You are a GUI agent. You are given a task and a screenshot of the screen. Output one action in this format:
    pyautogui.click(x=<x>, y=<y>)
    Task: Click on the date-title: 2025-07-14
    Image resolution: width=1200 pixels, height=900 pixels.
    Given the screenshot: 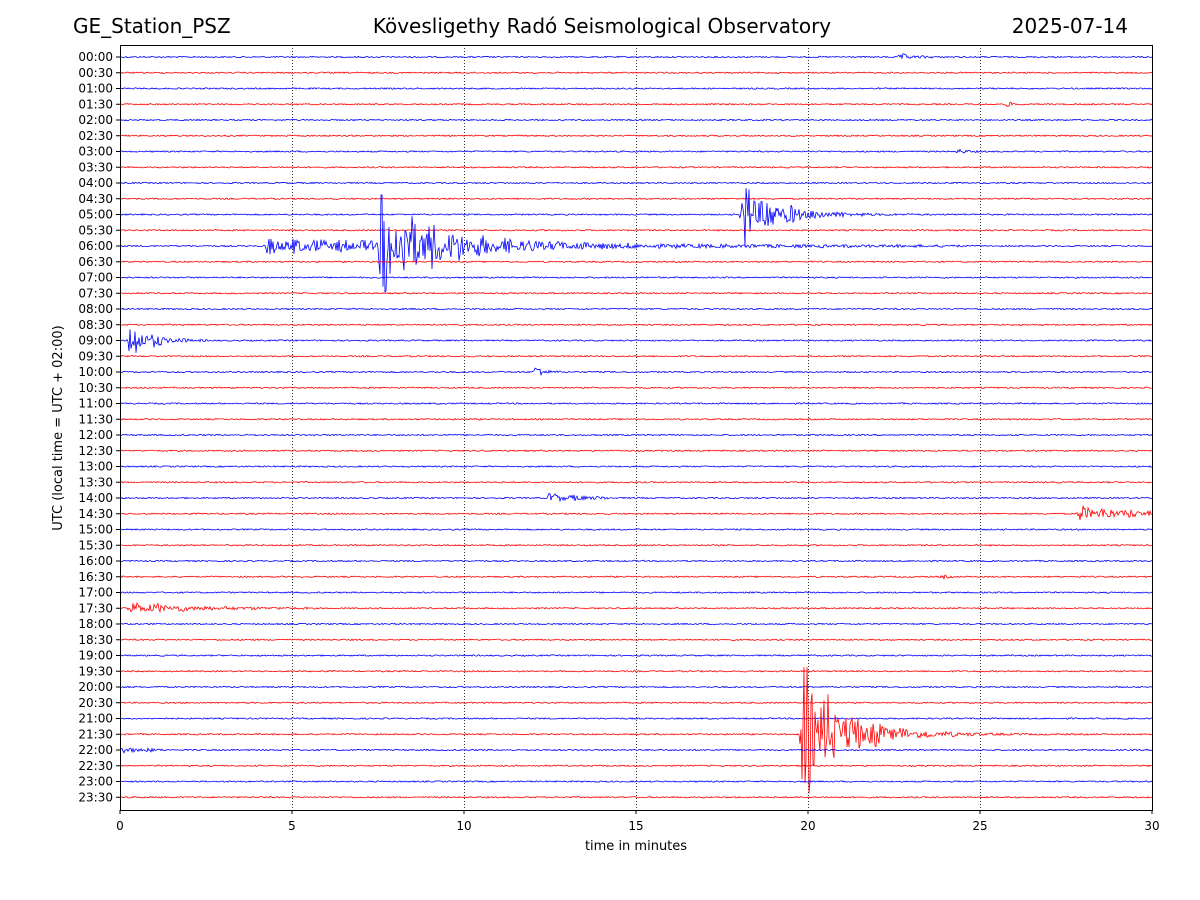 What is the action you would take?
    pyautogui.click(x=1069, y=26)
    